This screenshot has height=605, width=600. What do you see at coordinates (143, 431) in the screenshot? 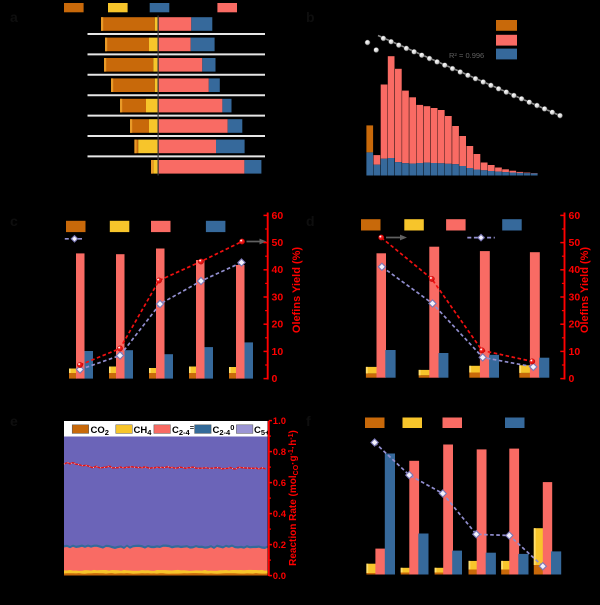
I see `svg-text: CH4` at bounding box center [143, 431].